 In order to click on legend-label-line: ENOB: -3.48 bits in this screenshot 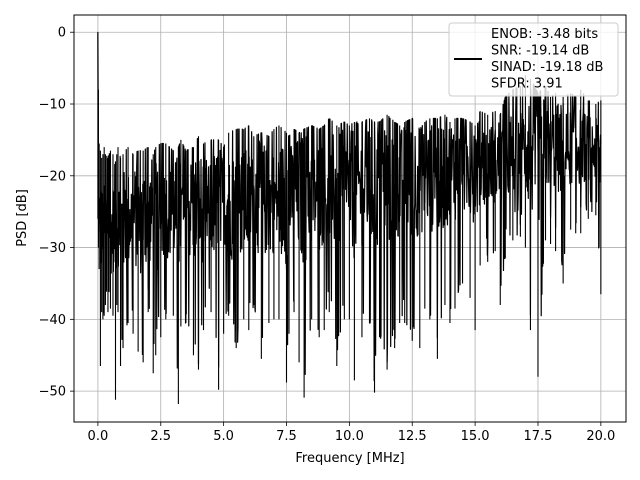, I will do `click(544, 34)`.